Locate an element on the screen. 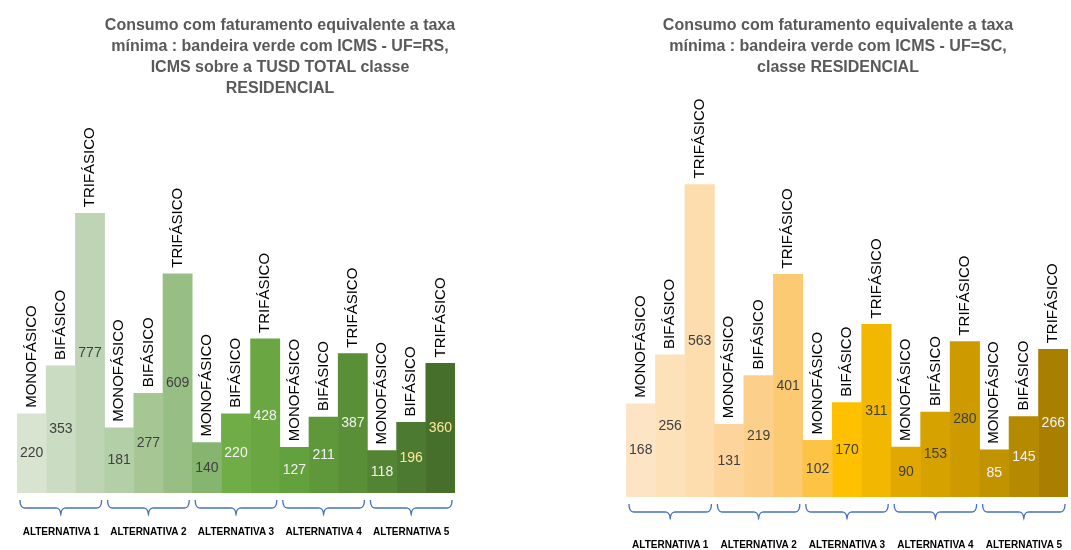  data-label: 90 is located at coordinates (906, 470).